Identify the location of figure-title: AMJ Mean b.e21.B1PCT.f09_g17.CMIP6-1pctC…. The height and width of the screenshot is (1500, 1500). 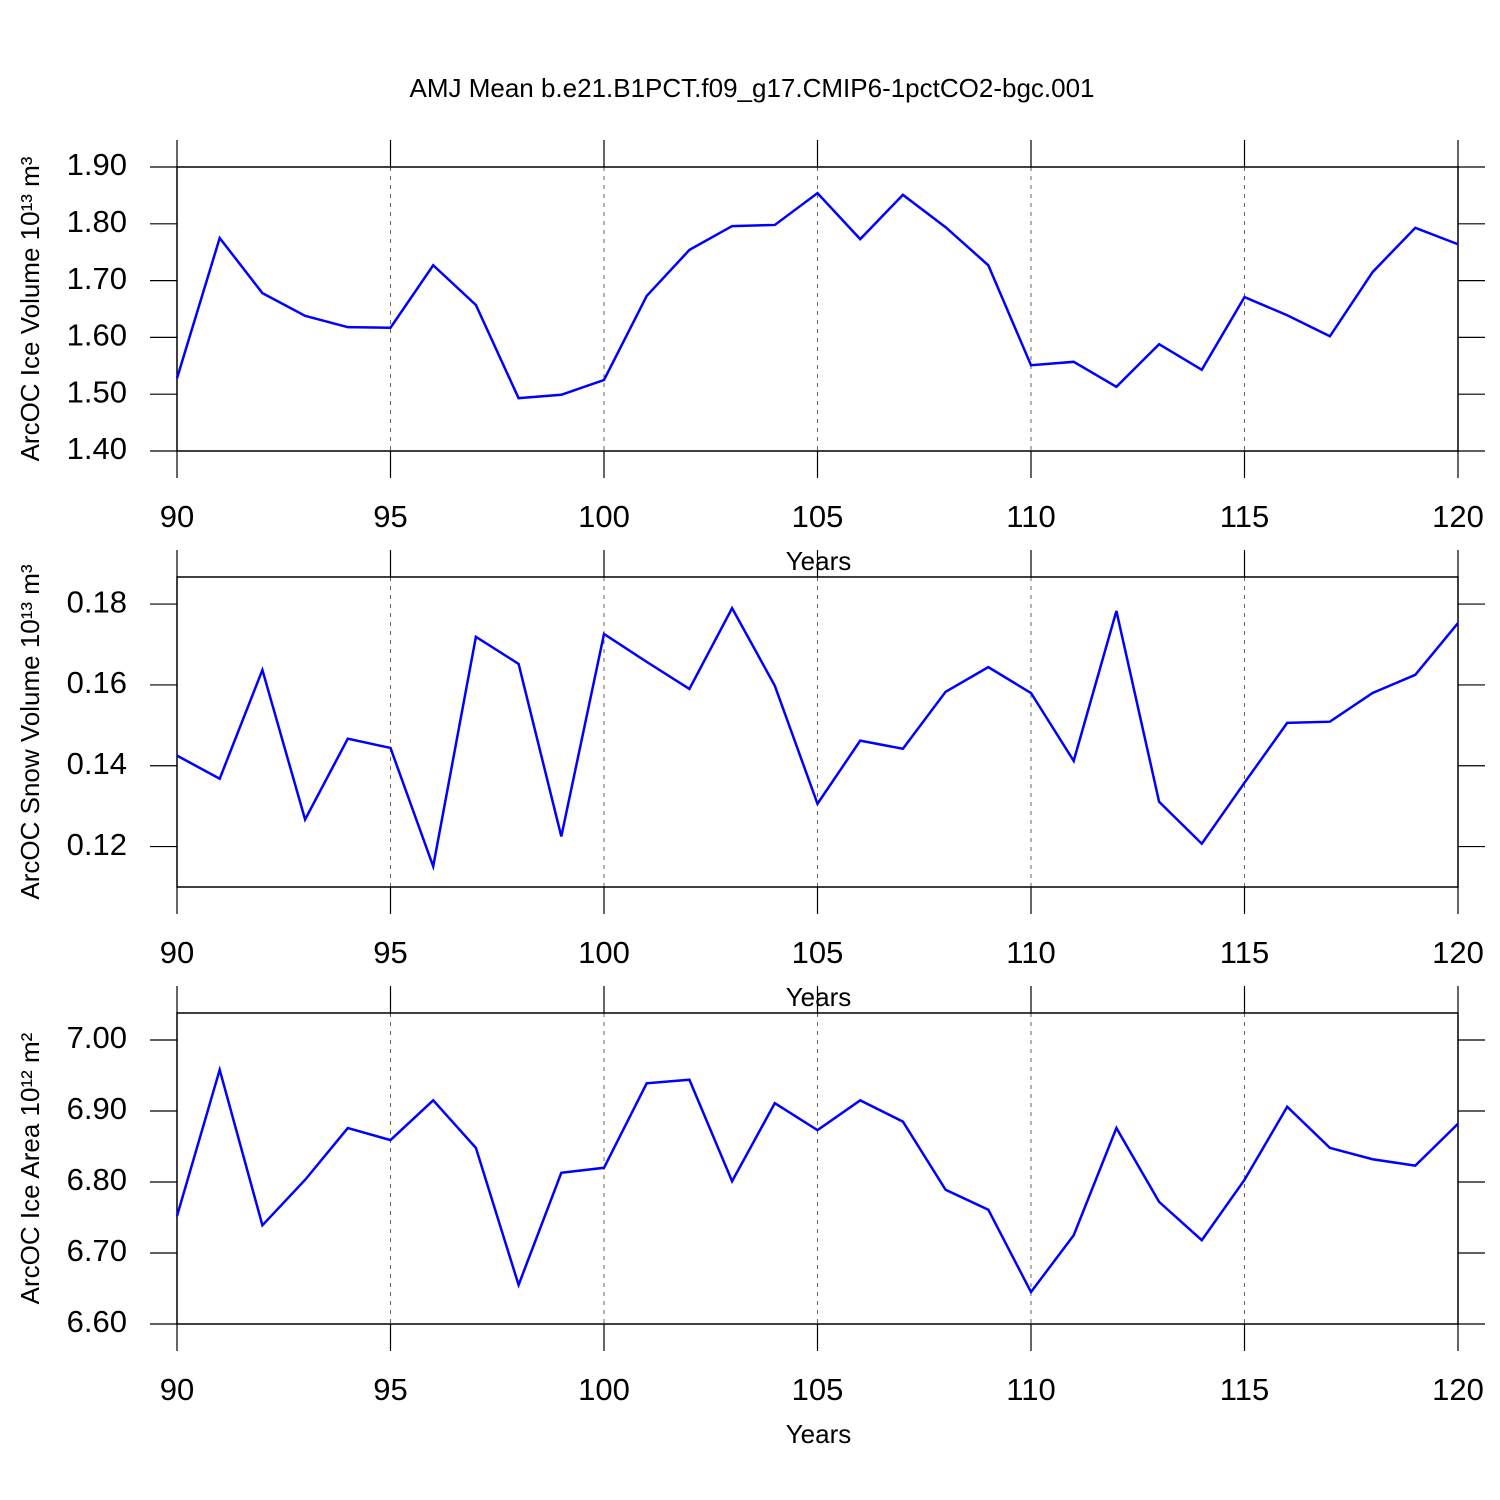
(751, 88).